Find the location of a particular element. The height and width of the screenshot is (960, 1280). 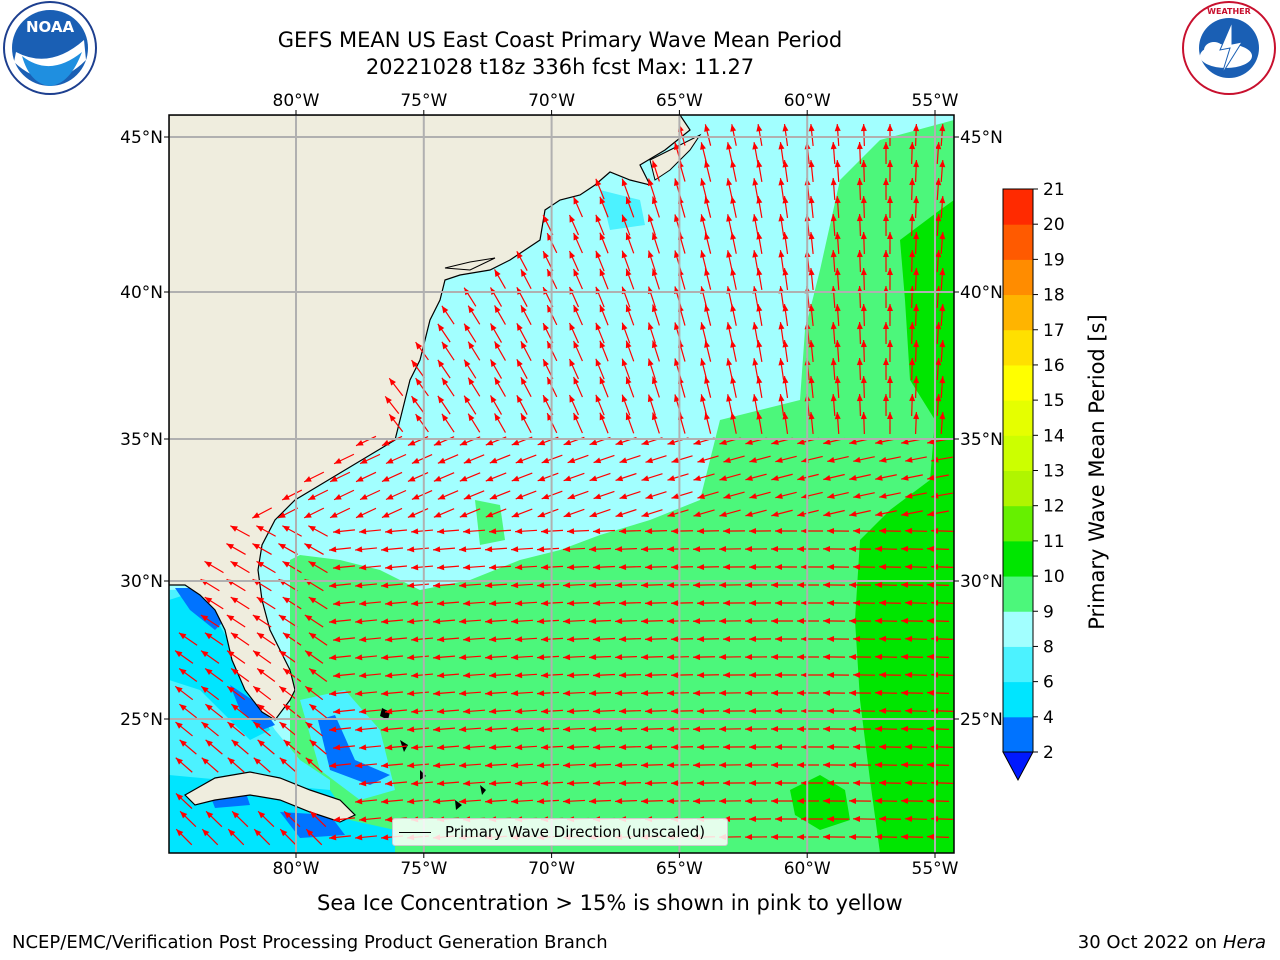

colorbar-tick-label: 17 is located at coordinates (1054, 331).